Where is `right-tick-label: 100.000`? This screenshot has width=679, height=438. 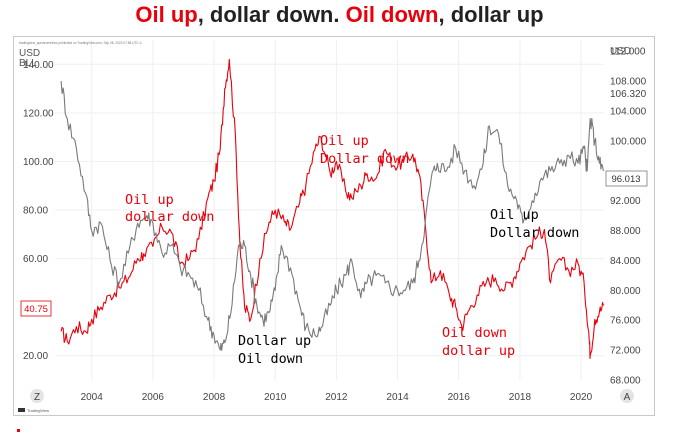 right-tick-label: 100.000 is located at coordinates (628, 141).